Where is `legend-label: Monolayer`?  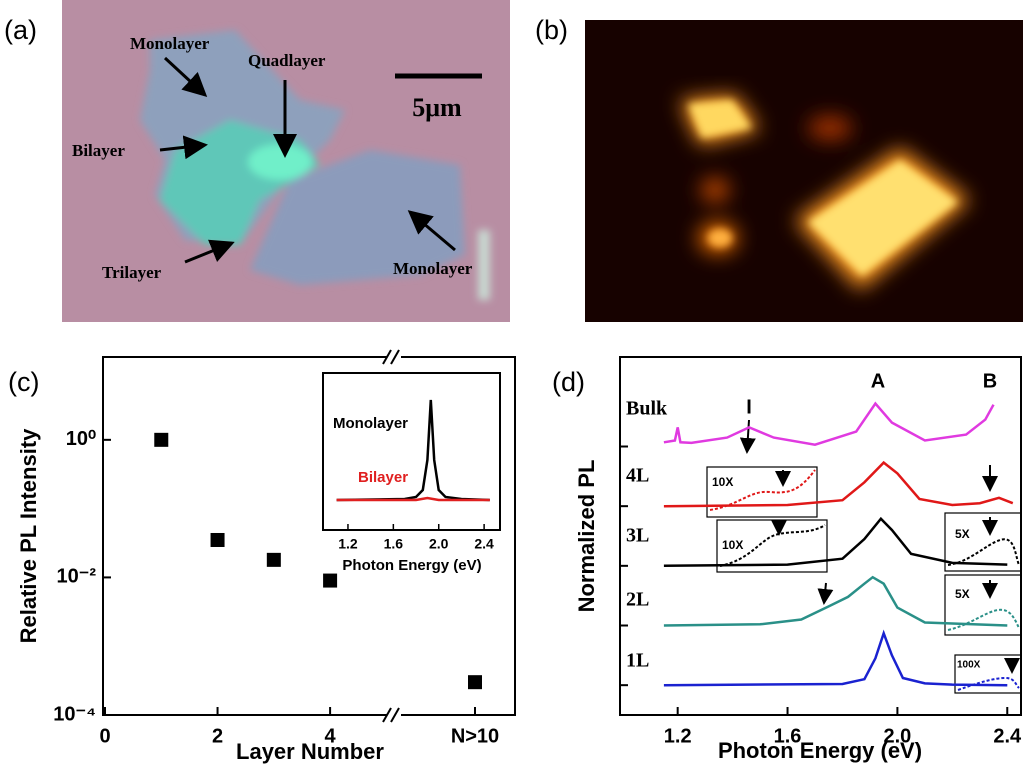 legend-label: Monolayer is located at coordinates (370, 423).